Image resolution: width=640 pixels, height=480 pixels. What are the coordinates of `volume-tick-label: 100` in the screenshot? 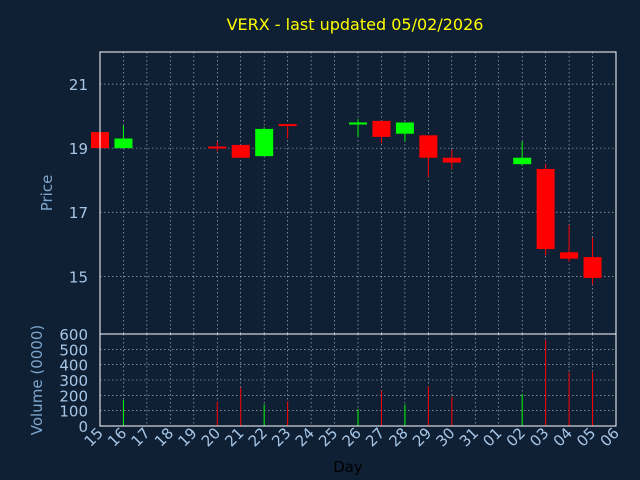 It's located at (73, 412).